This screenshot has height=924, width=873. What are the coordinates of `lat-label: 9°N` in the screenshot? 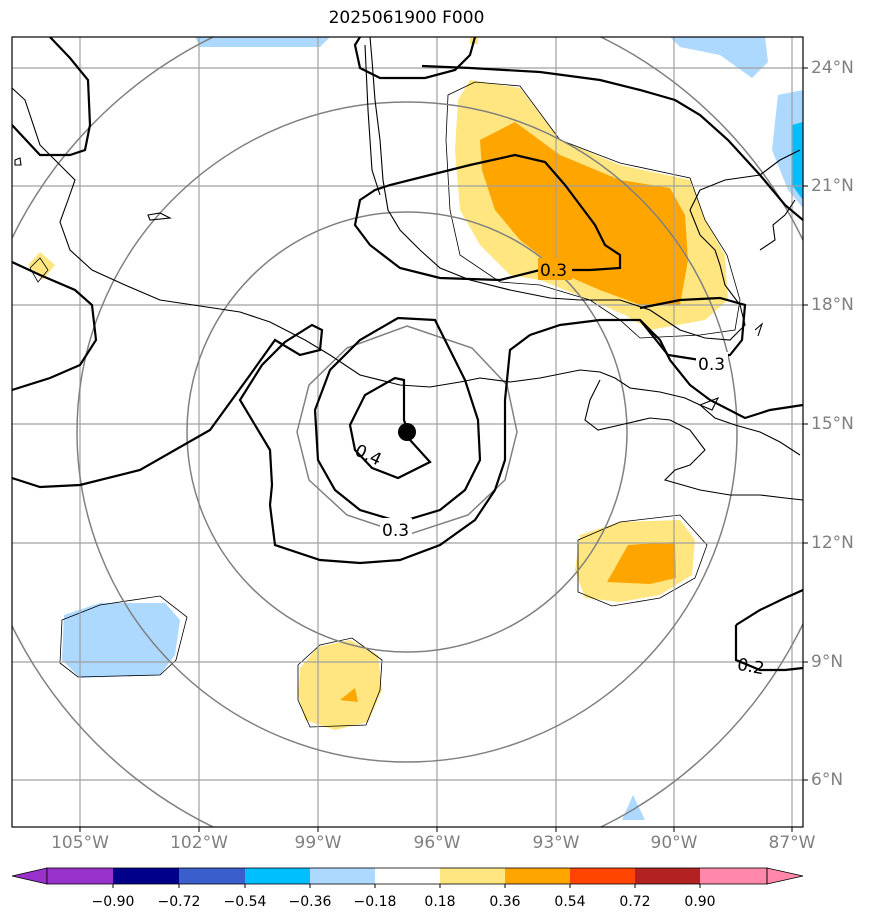 It's located at (827, 662).